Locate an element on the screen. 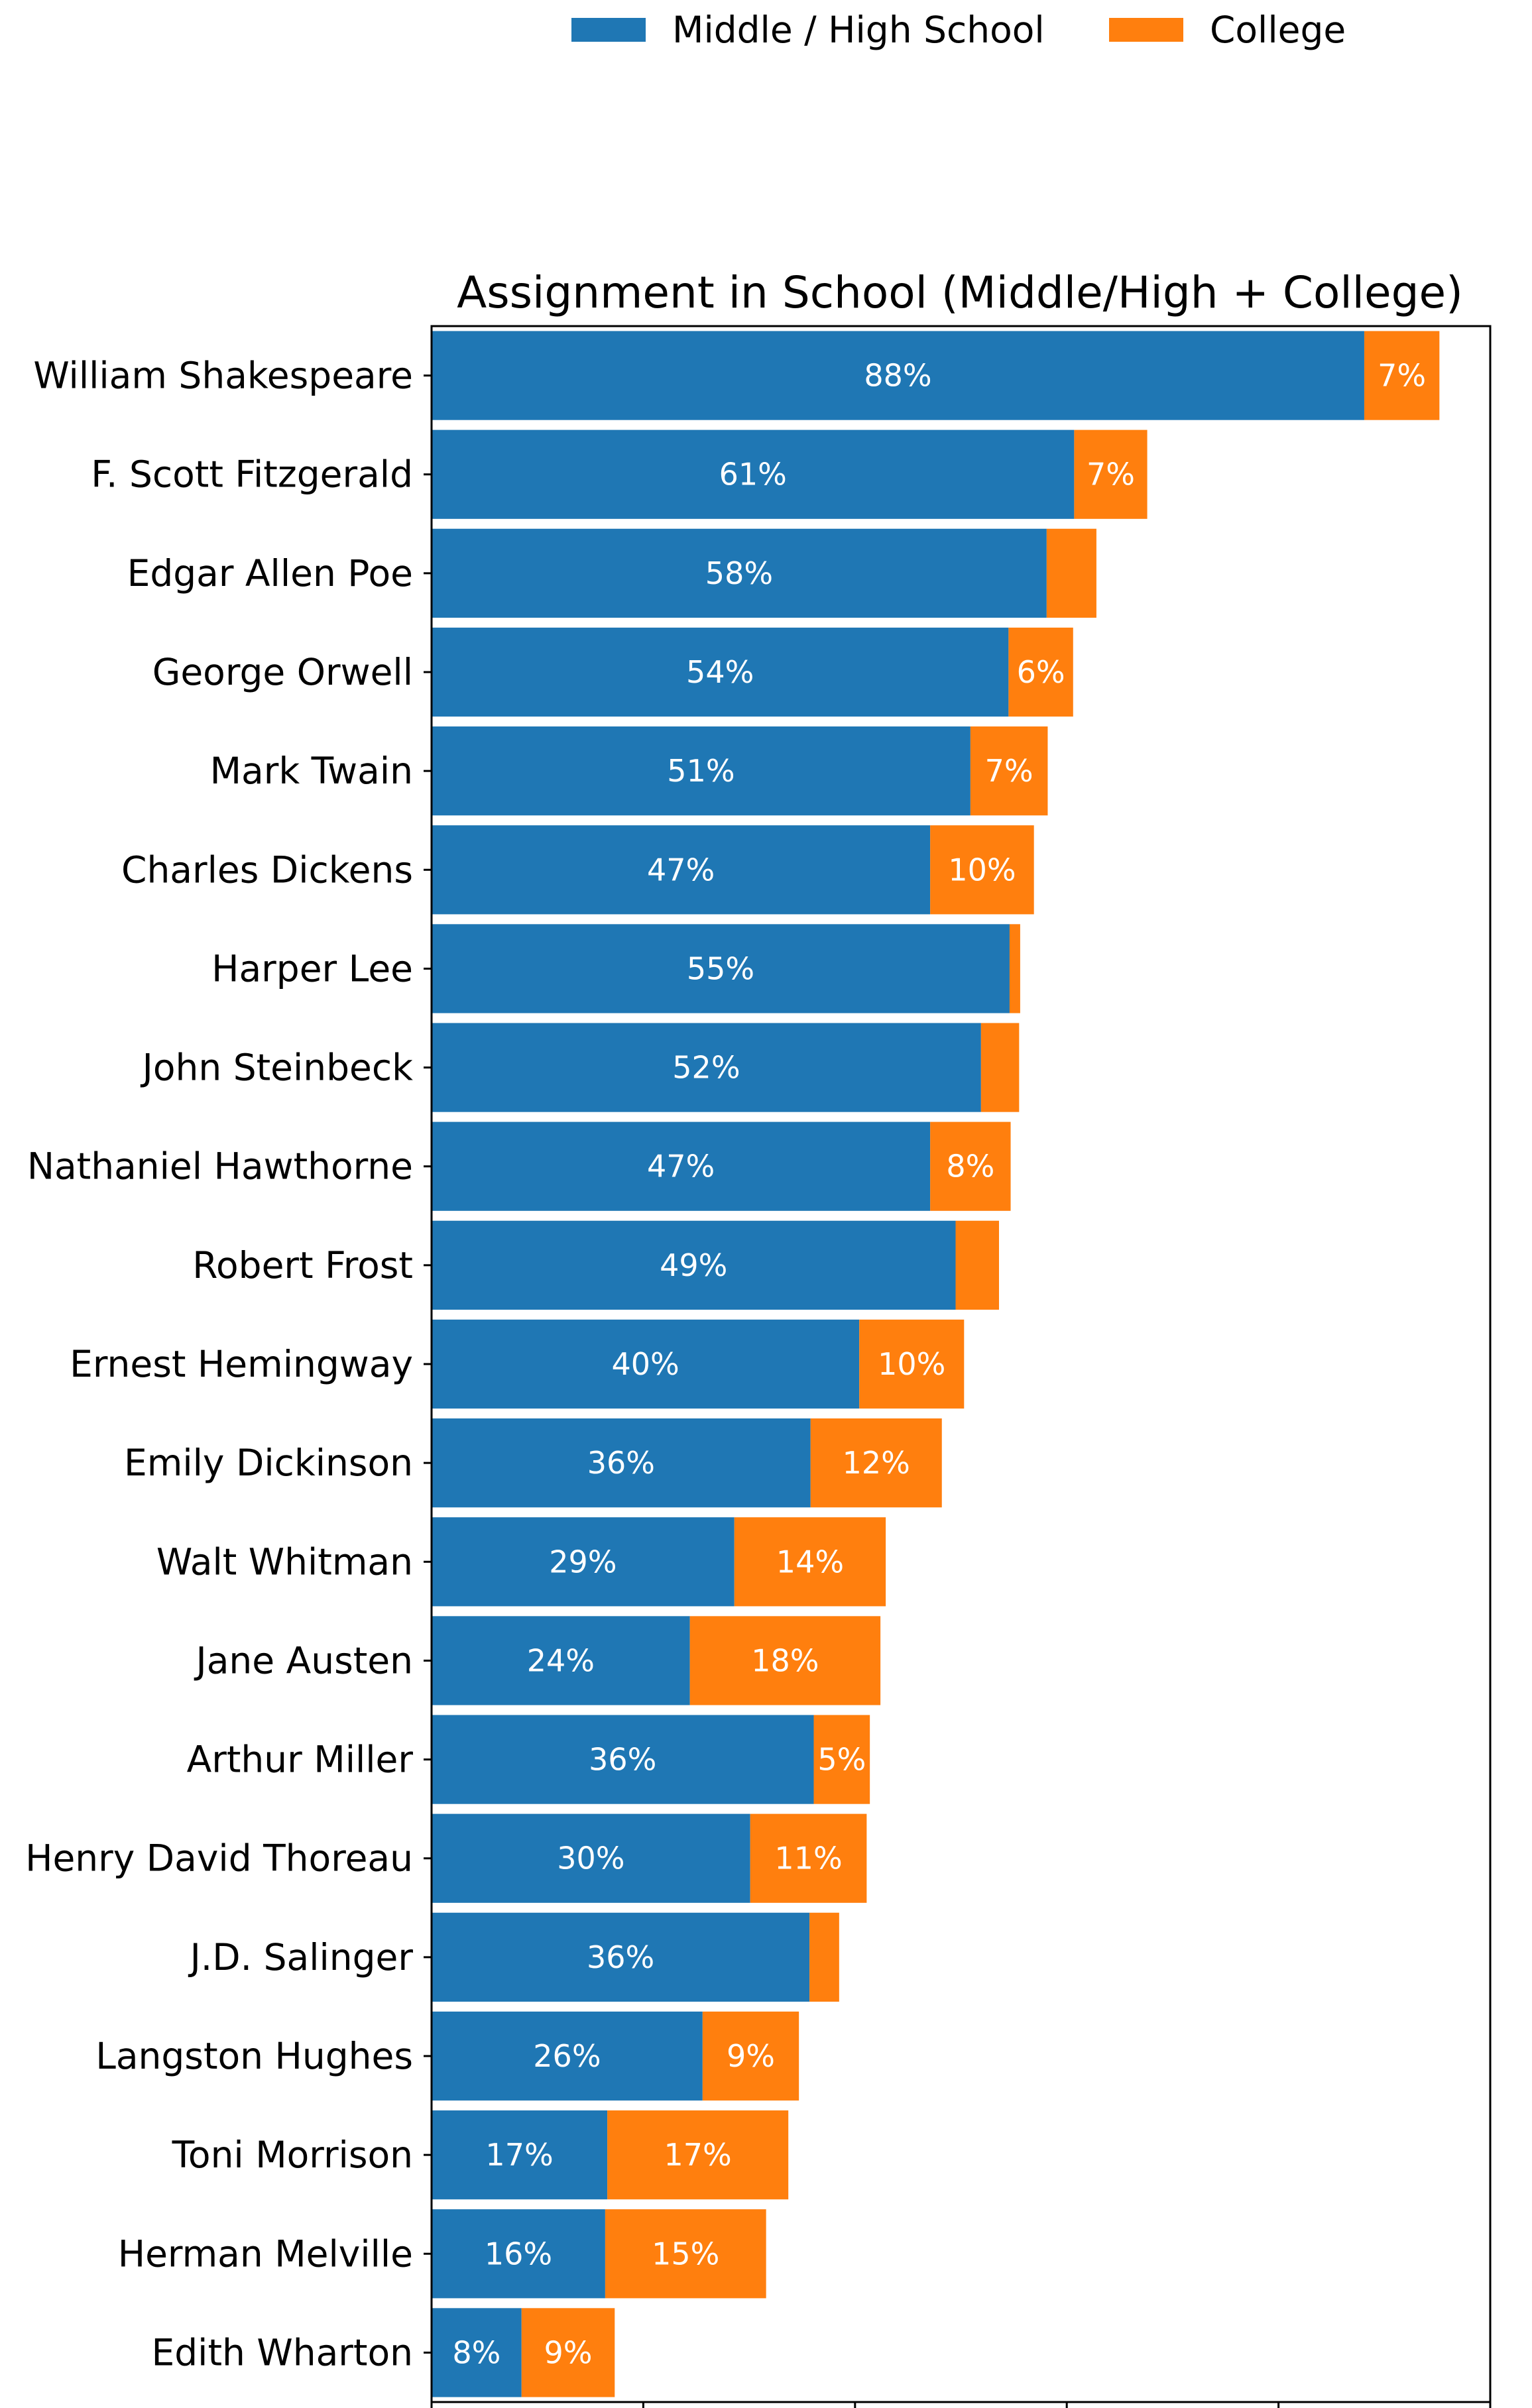 The height and width of the screenshot is (2408, 1532). data-label-college-arthur-miller: 5% is located at coordinates (842, 1760).